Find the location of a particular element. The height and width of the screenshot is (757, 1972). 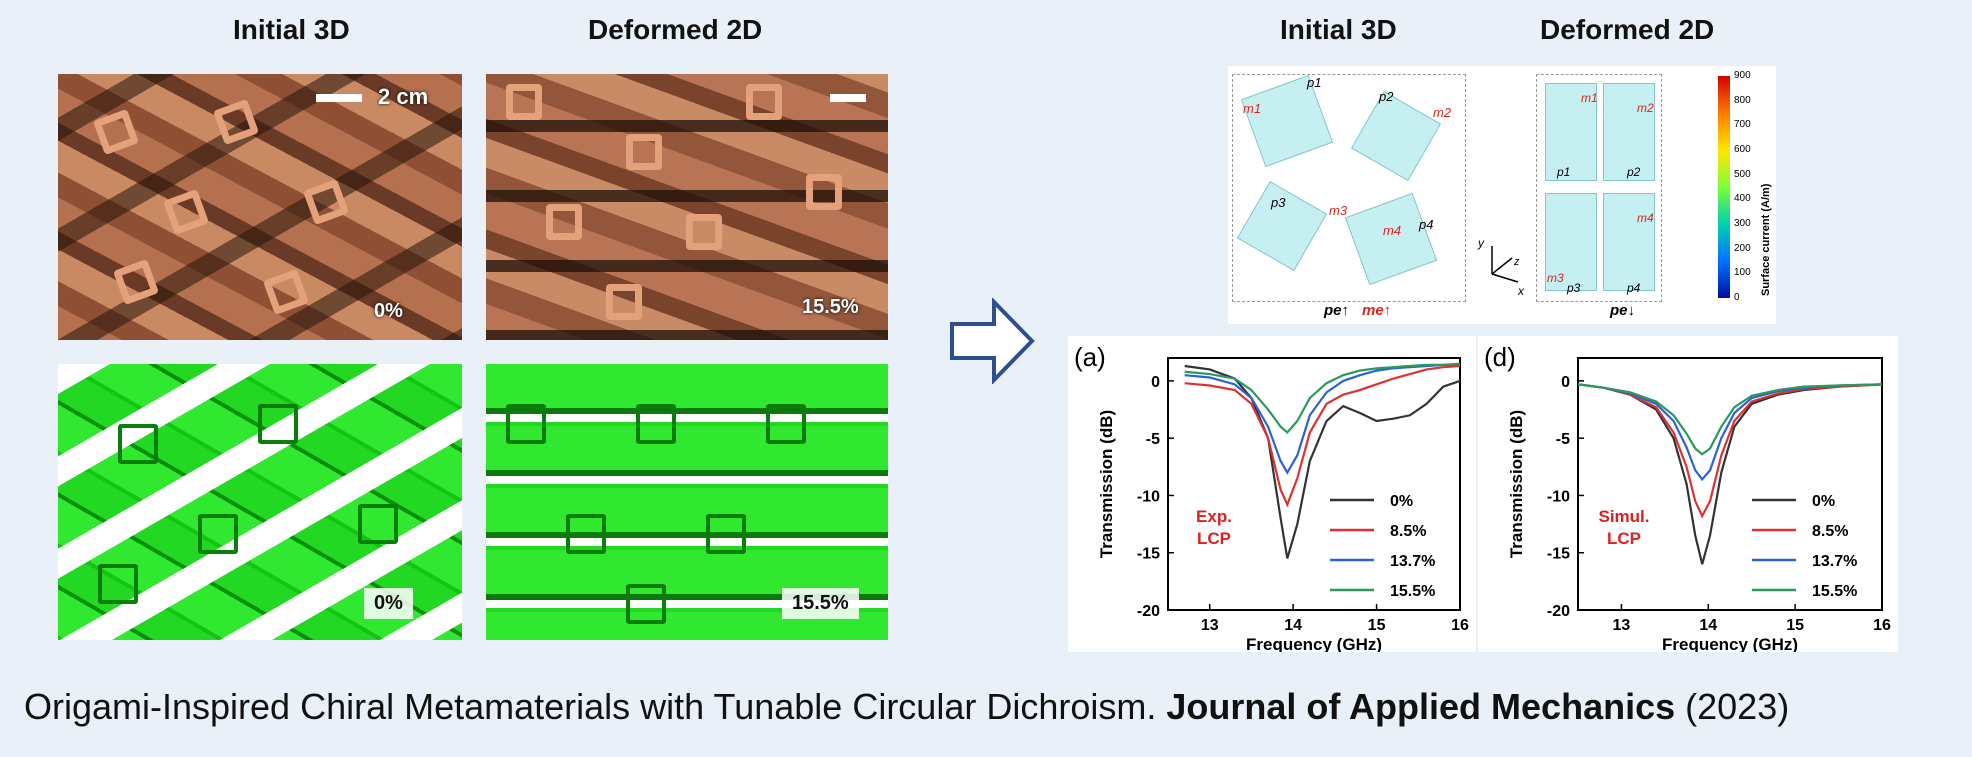

colorbar-tick-label: 300 is located at coordinates (1742, 223).